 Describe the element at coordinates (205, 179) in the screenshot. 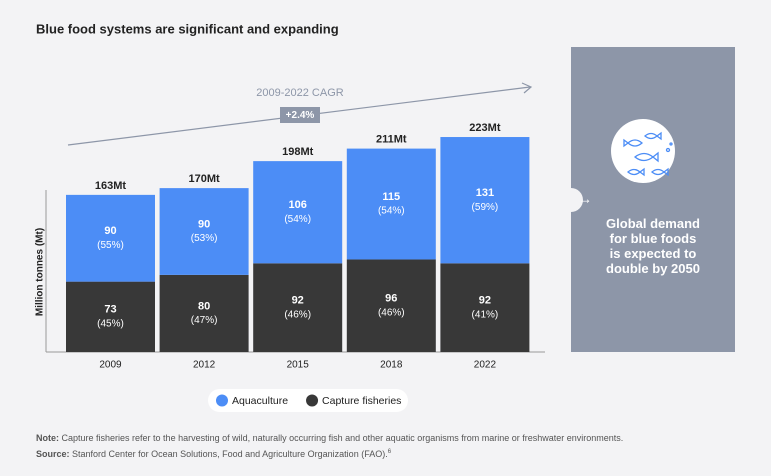

I see `total-label: 170Mt` at that location.